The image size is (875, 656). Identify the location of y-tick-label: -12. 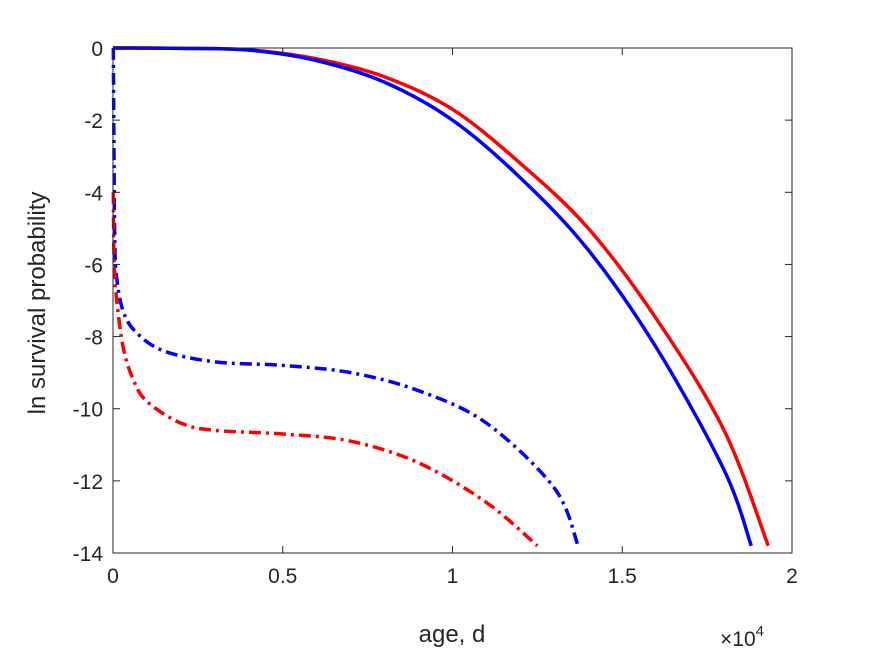
(88, 482).